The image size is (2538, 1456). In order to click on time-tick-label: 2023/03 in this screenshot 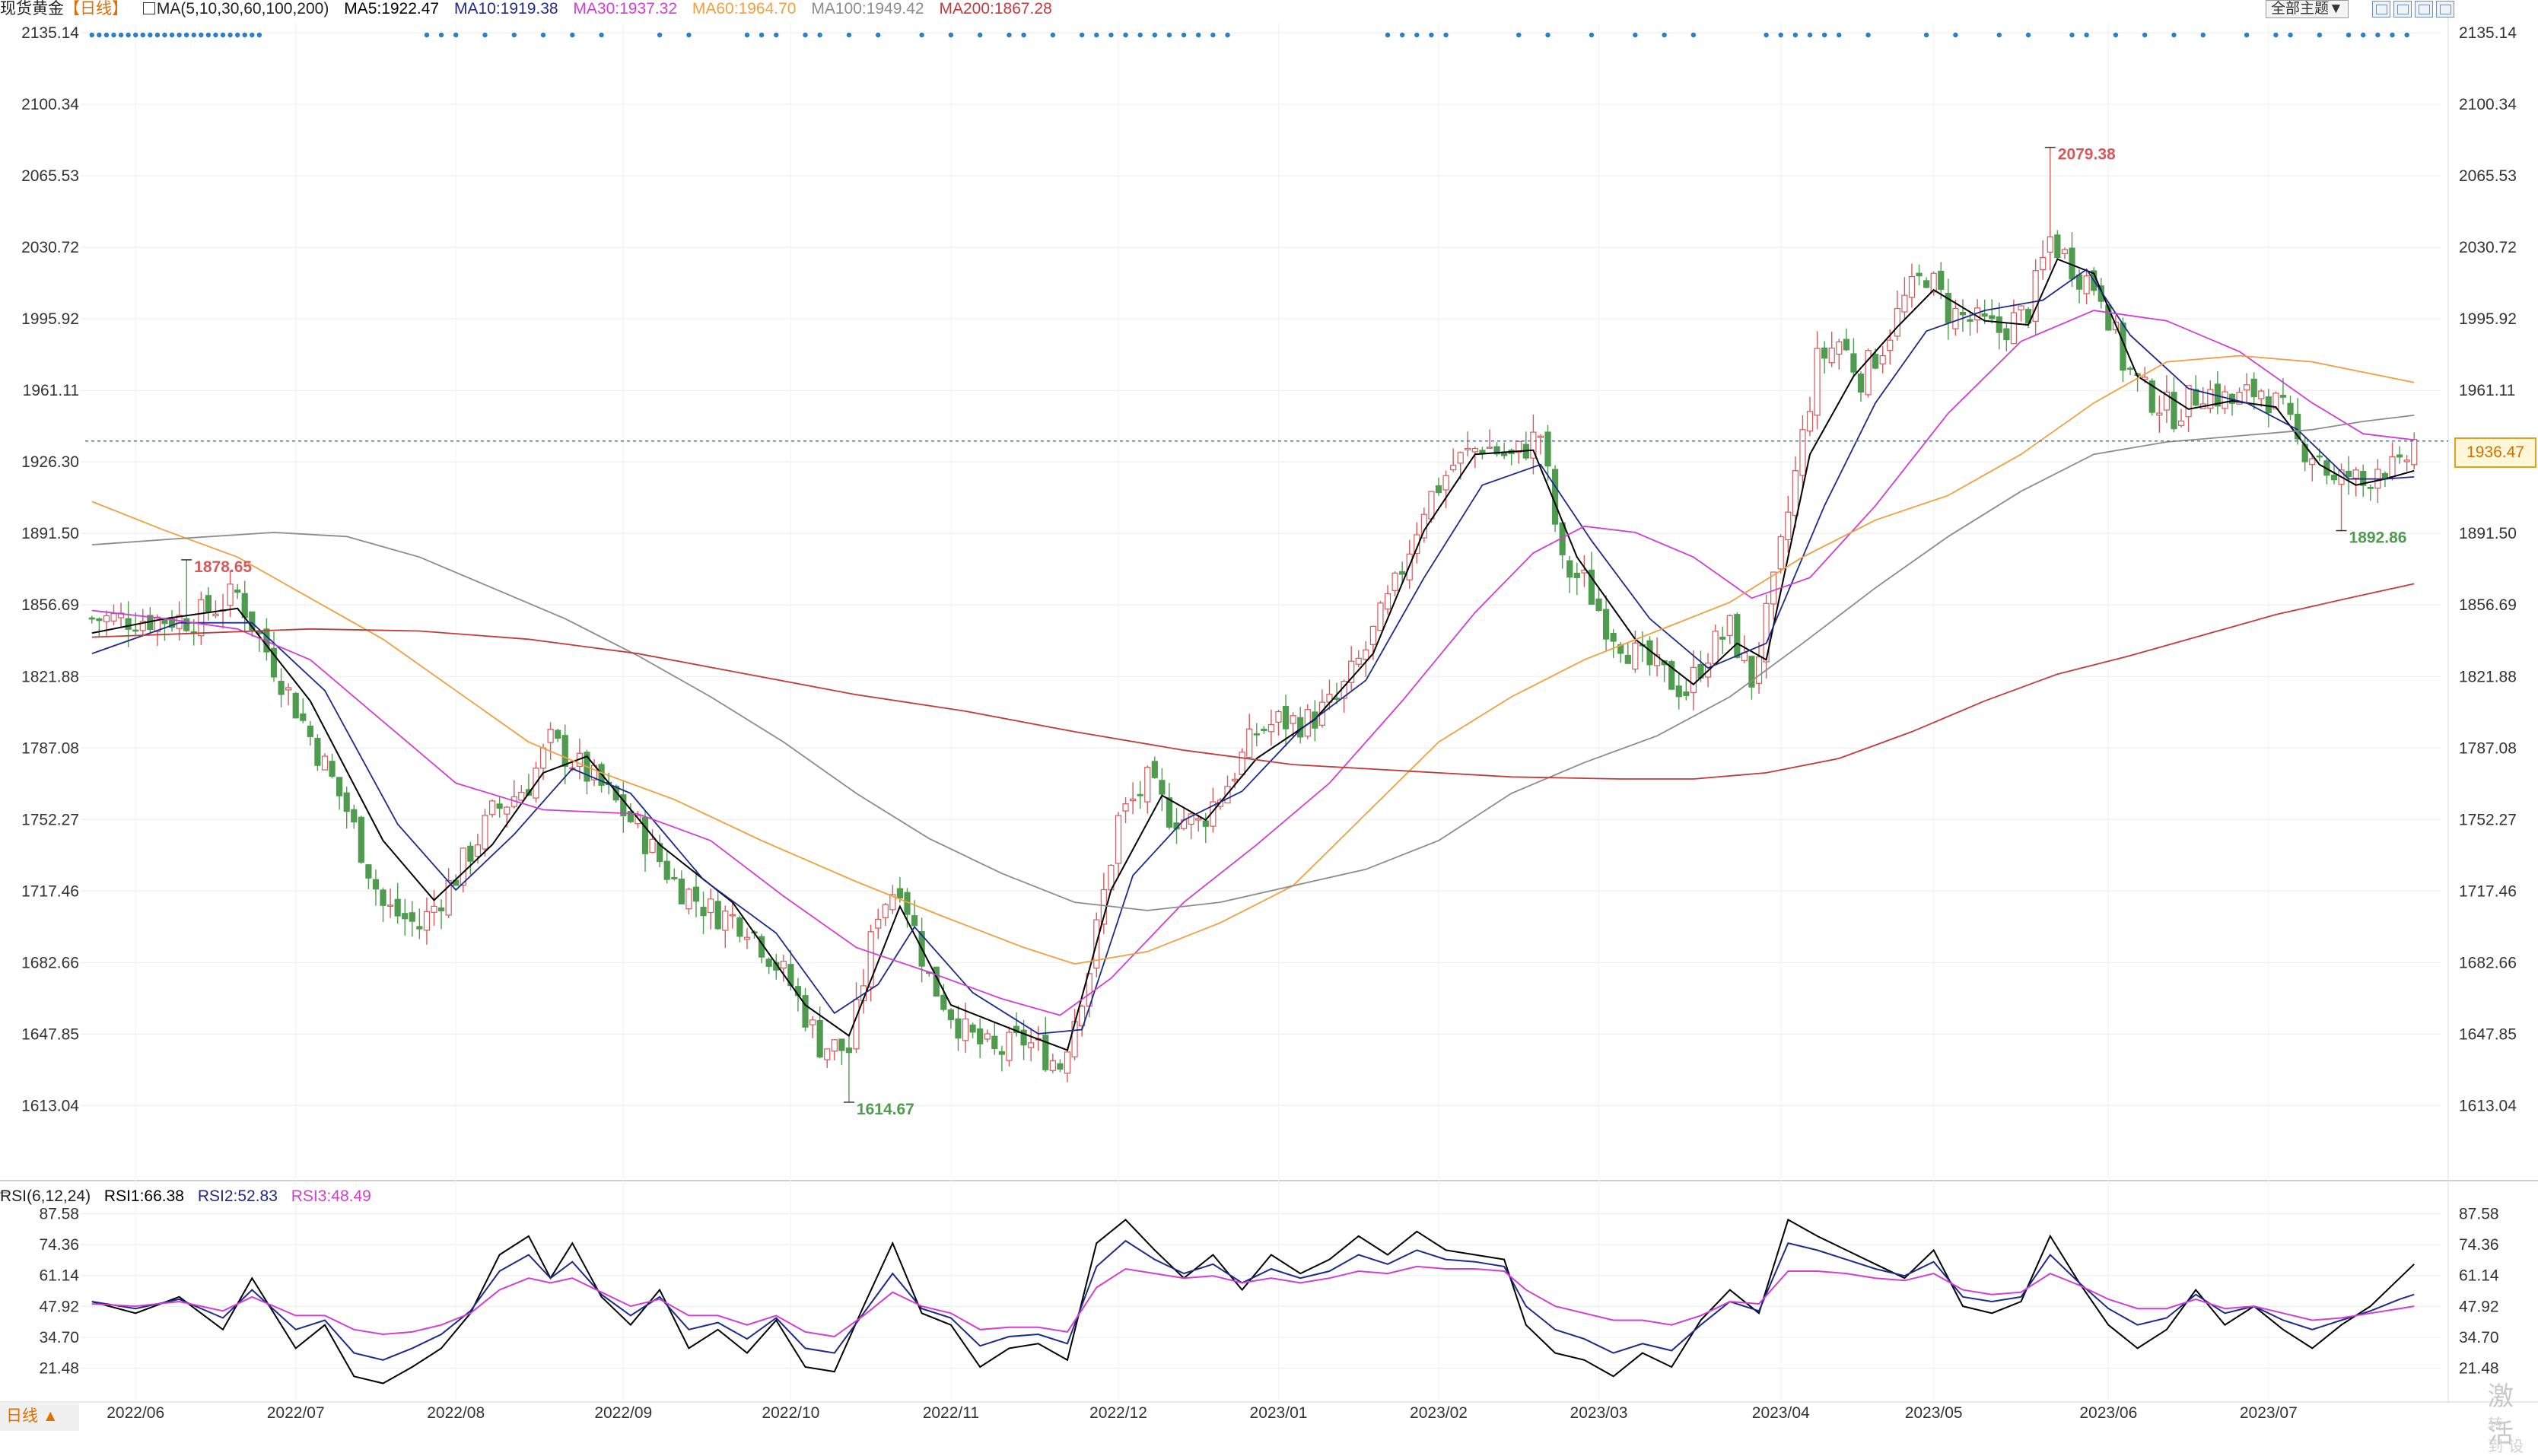, I will do `click(1599, 1413)`.